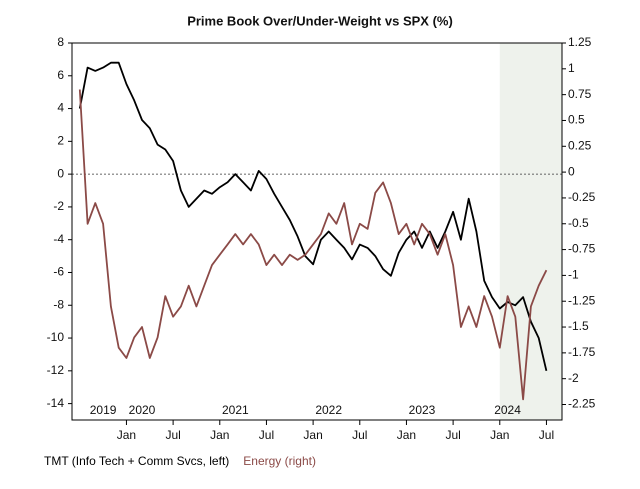 The height and width of the screenshot is (489, 640). What do you see at coordinates (571, 171) in the screenshot?
I see `y2-tick-label: 0` at bounding box center [571, 171].